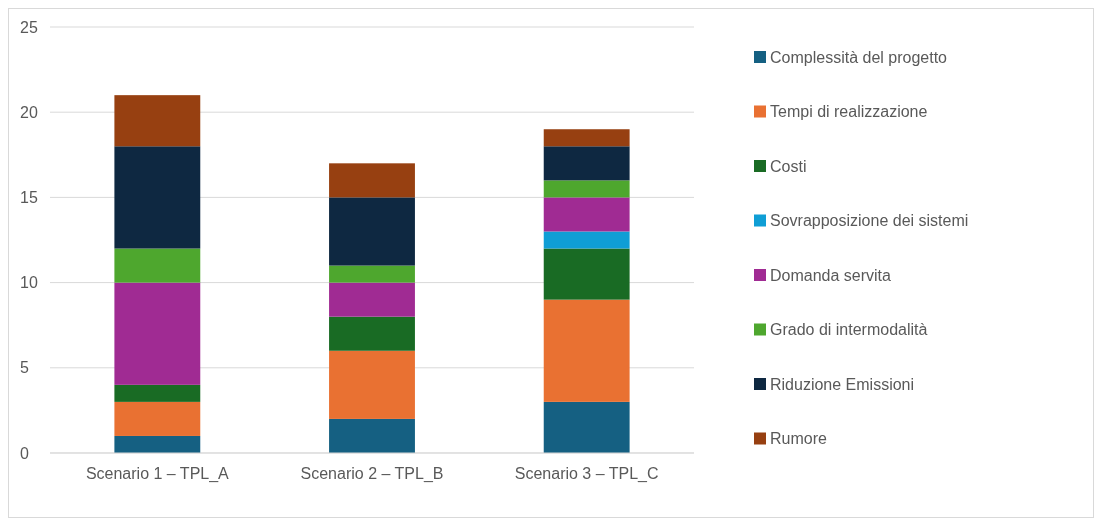  I want to click on y-tick-label: 20, so click(29, 112).